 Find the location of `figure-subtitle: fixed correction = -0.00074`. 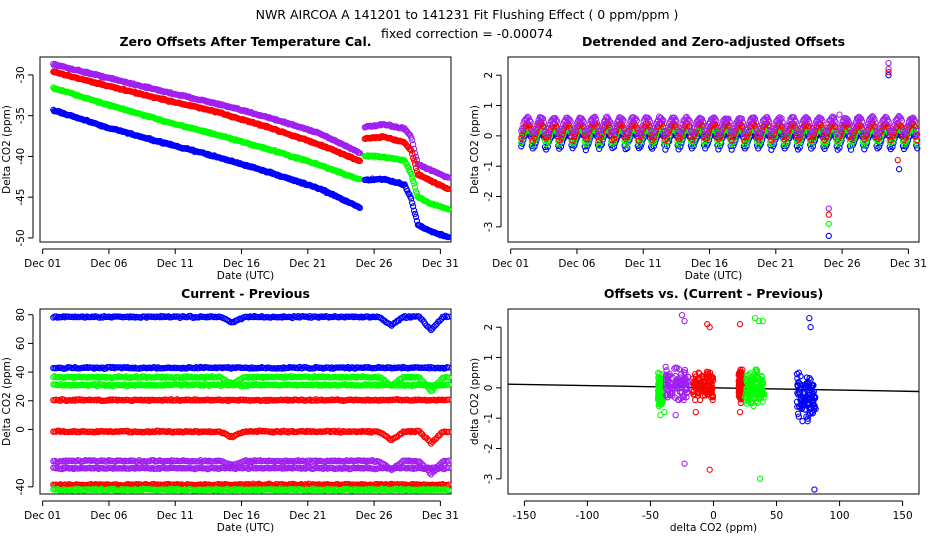

figure-subtitle: fixed correction = -0.00074 is located at coordinates (467, 33).